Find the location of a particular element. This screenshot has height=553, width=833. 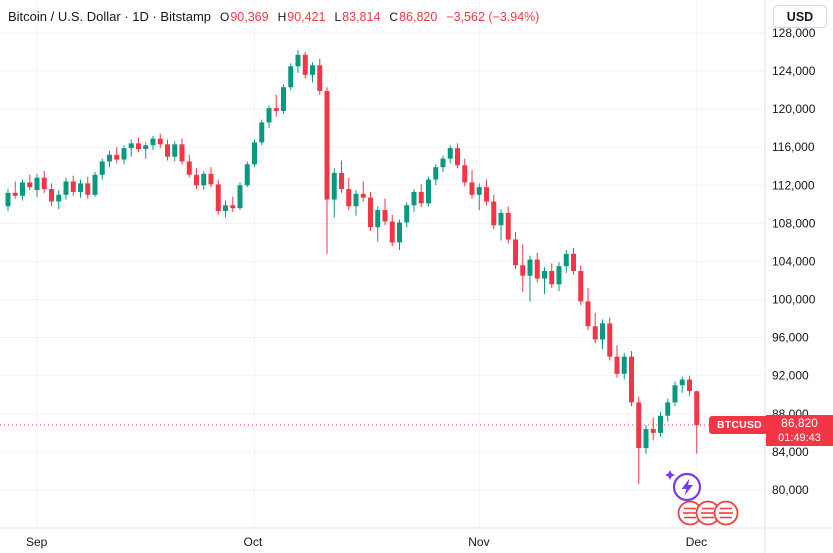

svg-text: 96,000 is located at coordinates (790, 338).